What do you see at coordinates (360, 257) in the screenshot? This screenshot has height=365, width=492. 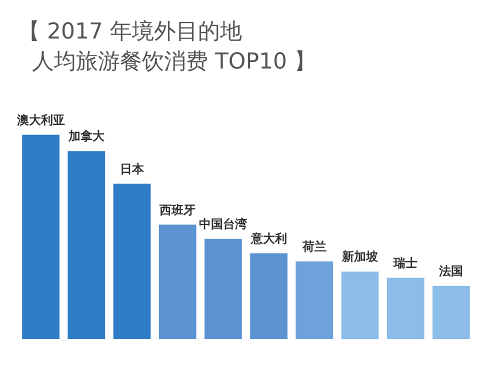 I see `x-tick-label: 新加坡` at bounding box center [360, 257].